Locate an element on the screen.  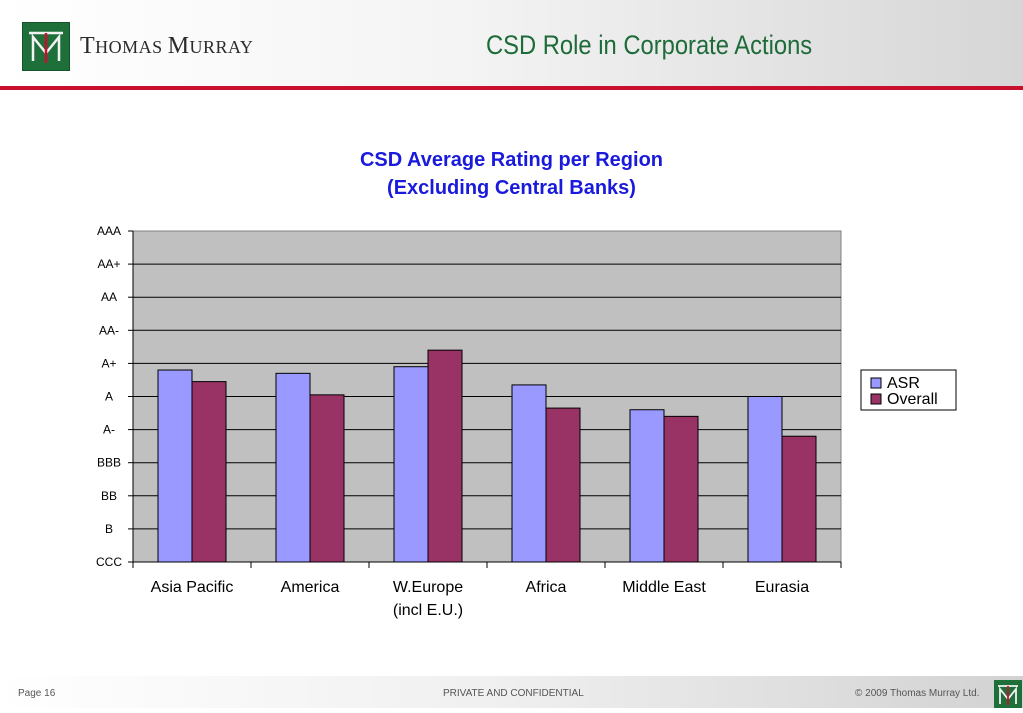
x-tick-label: W.Europe is located at coordinates (428, 587).